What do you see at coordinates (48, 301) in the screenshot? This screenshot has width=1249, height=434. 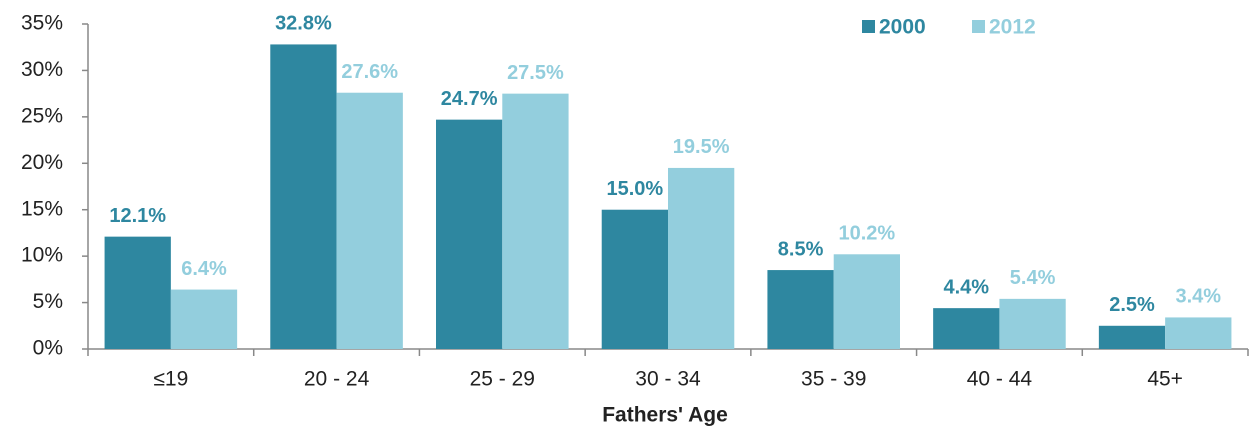 I see `y-tick-label: 5%` at bounding box center [48, 301].